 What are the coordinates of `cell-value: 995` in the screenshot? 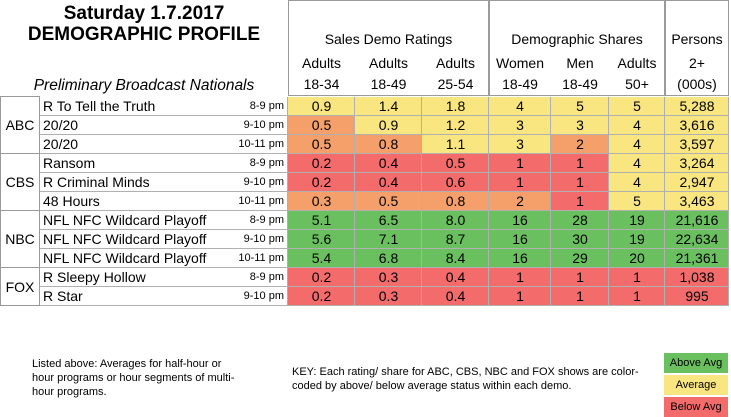 It's located at (697, 296).